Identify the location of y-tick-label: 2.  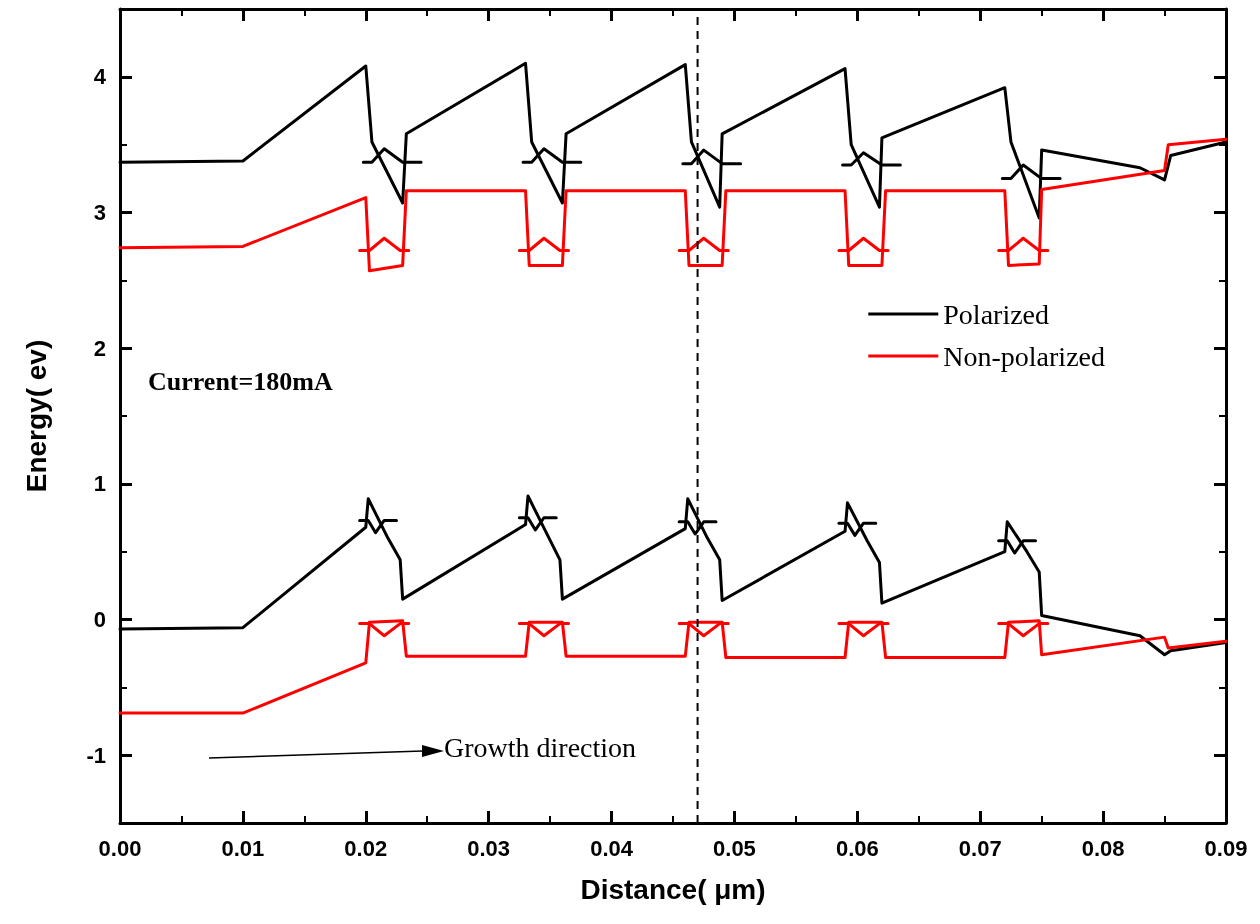
(99, 348).